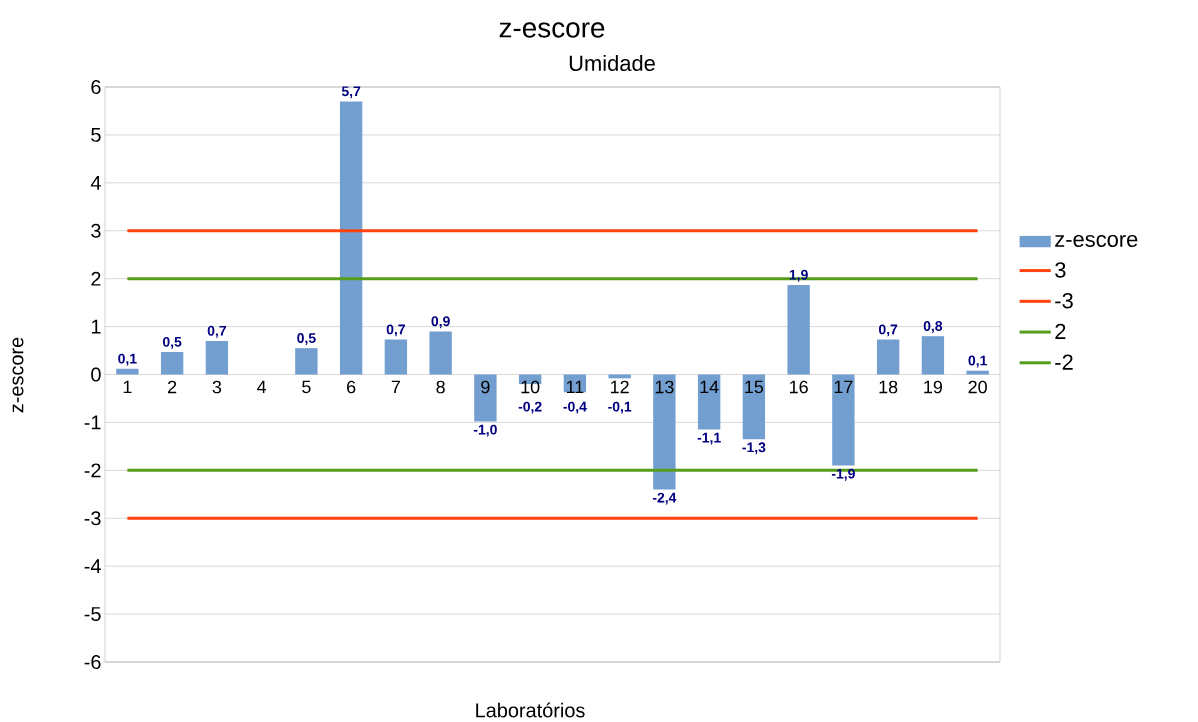  What do you see at coordinates (1096, 240) in the screenshot?
I see `legend-label: z-escore` at bounding box center [1096, 240].